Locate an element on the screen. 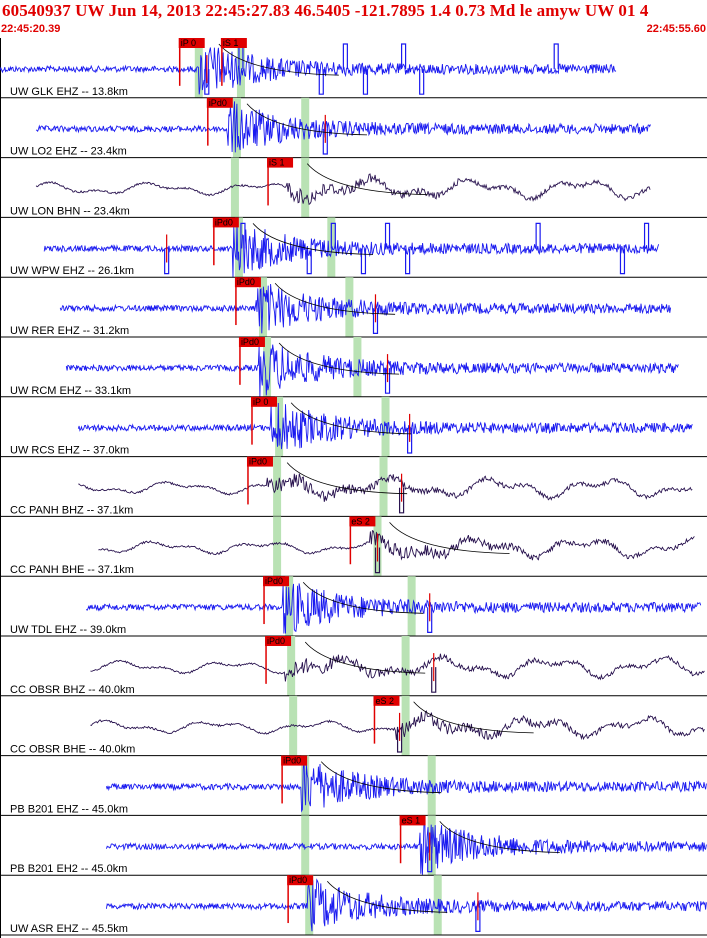 Image resolution: width=707 pixels, height=938 pixels. window-end-time: 22:45:55.60 is located at coordinates (676, 29).